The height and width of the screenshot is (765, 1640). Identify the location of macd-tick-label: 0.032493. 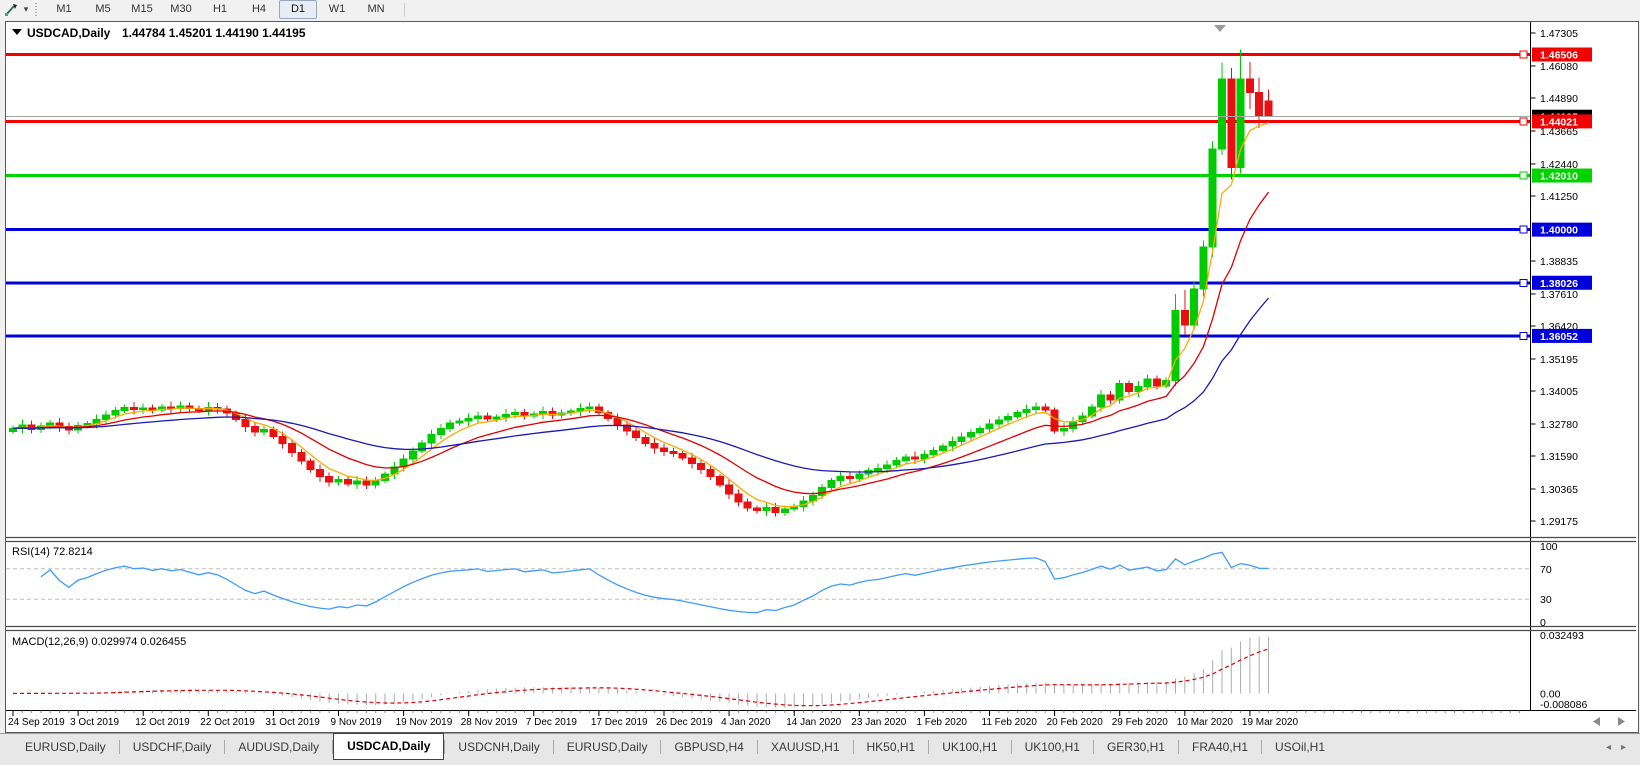
(1562, 636).